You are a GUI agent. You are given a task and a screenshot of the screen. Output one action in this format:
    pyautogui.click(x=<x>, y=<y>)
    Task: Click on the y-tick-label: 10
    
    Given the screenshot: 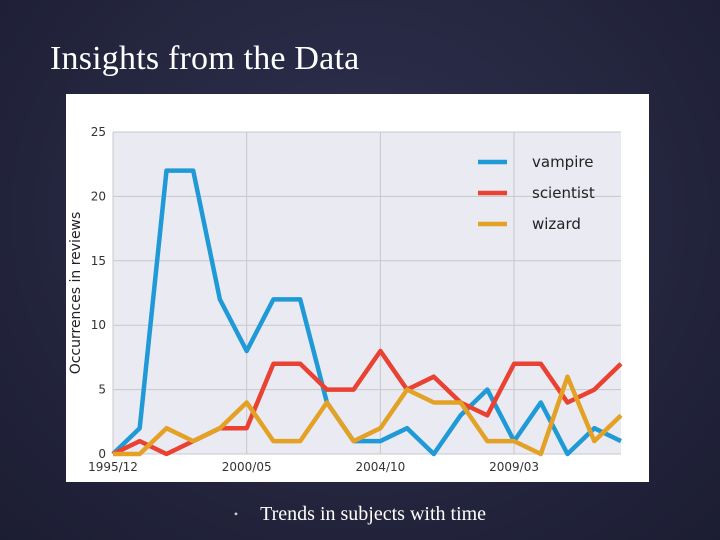 What is the action you would take?
    pyautogui.click(x=98, y=325)
    